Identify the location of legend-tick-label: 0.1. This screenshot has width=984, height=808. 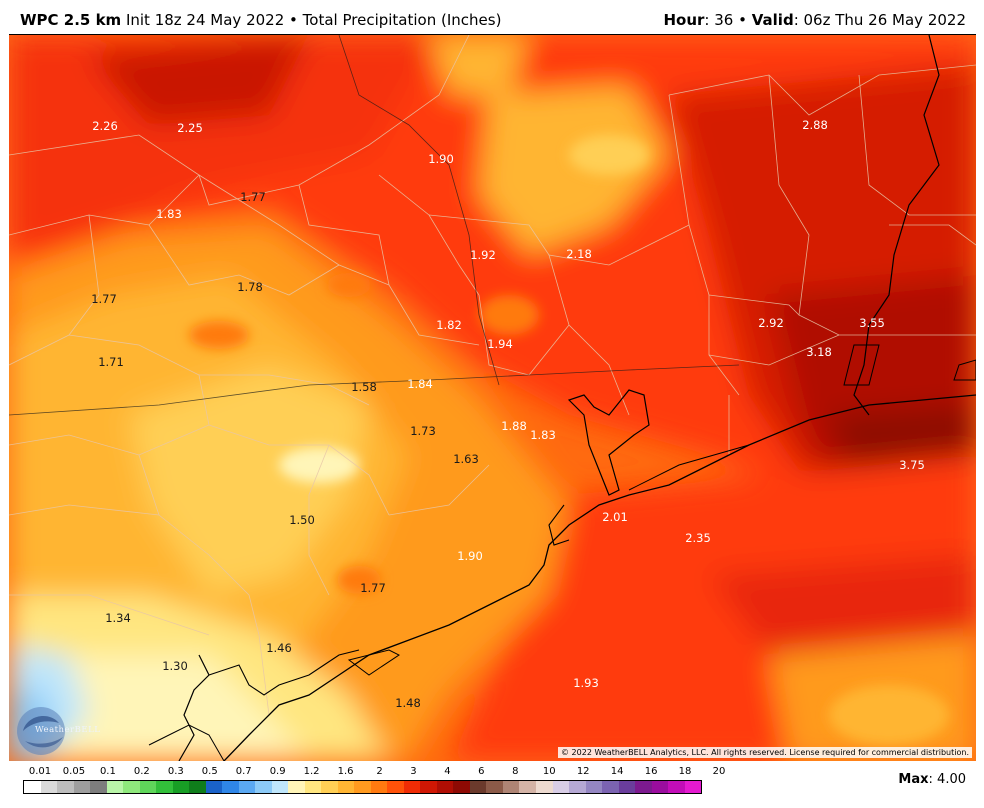
(107, 771).